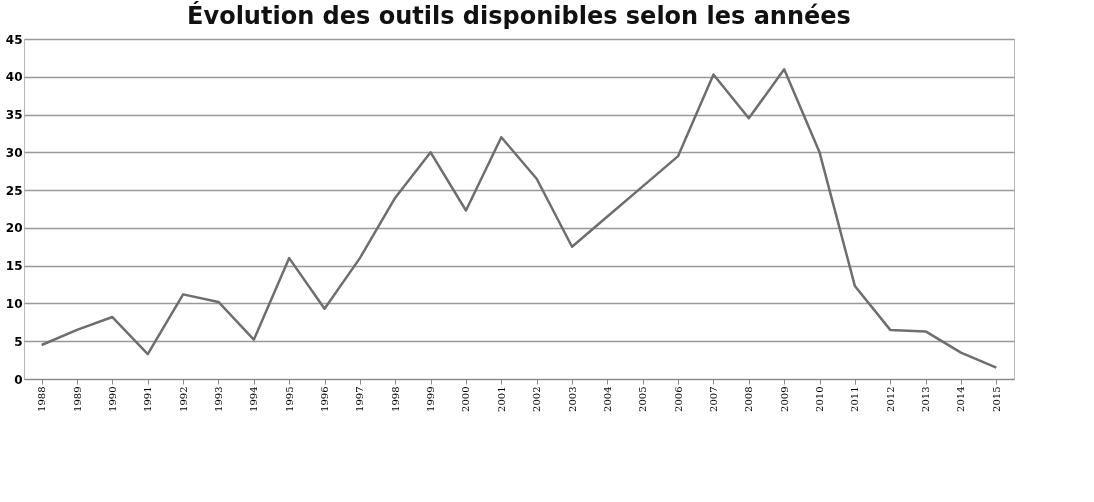  Describe the element at coordinates (77, 399) in the screenshot. I see `x-tick-label: 1989` at that location.